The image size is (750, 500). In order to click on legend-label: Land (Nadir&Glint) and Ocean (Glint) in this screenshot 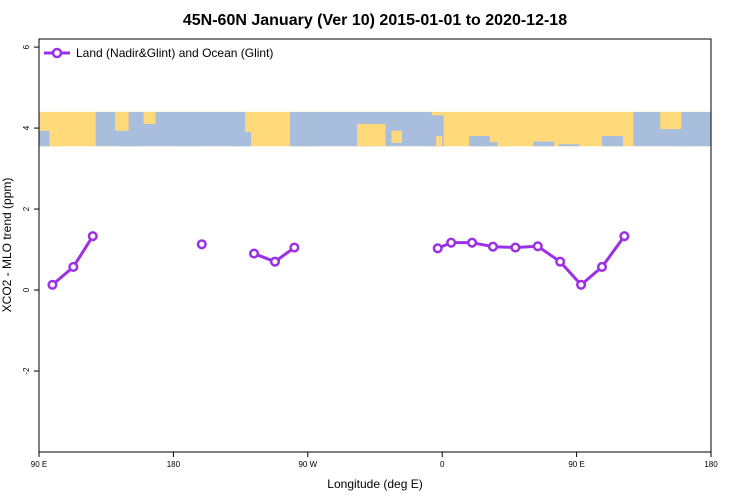, I will do `click(174, 53)`.